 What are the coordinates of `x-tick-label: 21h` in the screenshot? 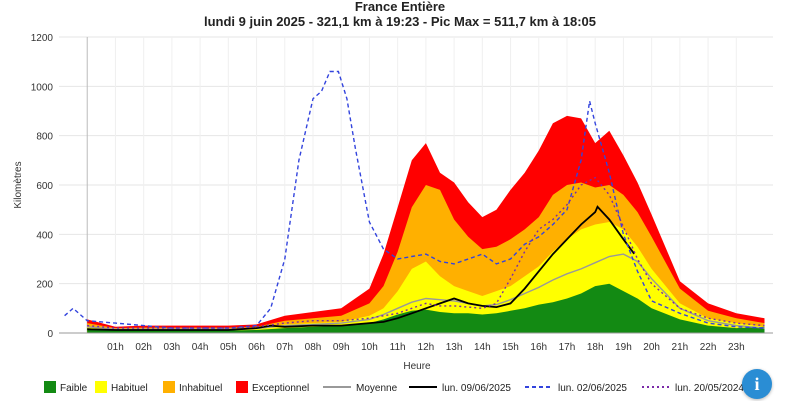 It's located at (680, 347).